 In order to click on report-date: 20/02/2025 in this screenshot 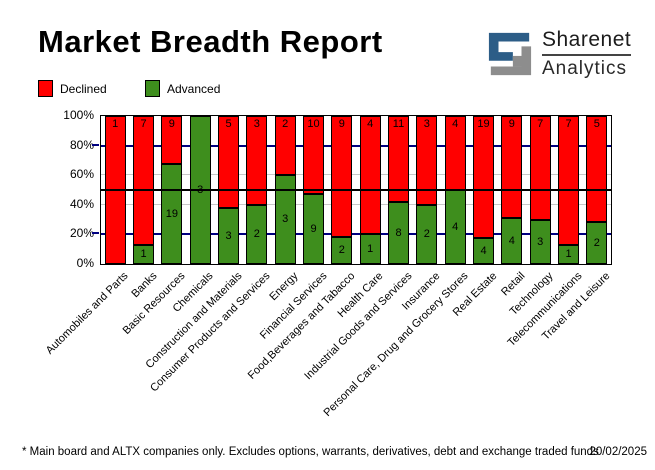, I will do `click(618, 452)`.